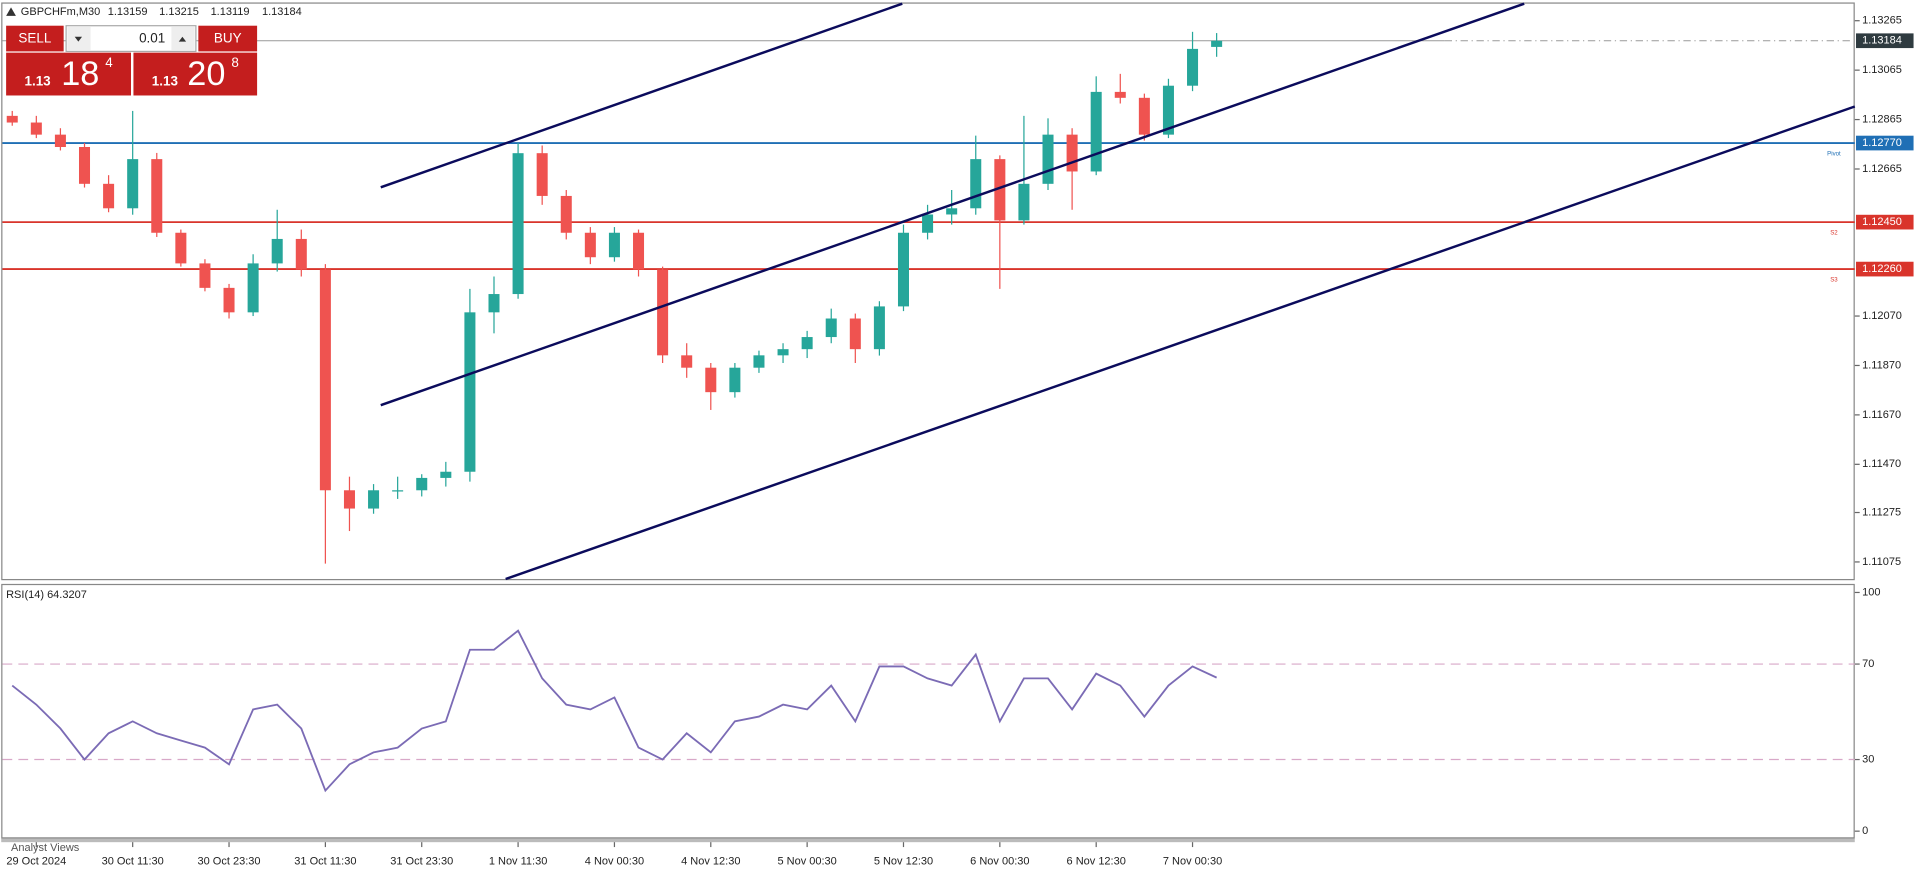 This screenshot has height=874, width=1916. Describe the element at coordinates (1834, 233) in the screenshot. I see `level-name: S2` at that location.